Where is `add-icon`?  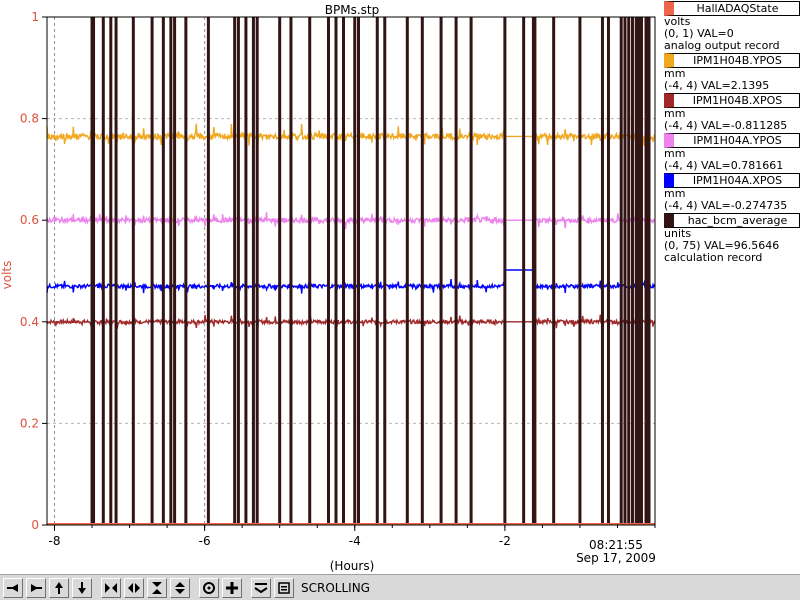 add-icon is located at coordinates (232, 587).